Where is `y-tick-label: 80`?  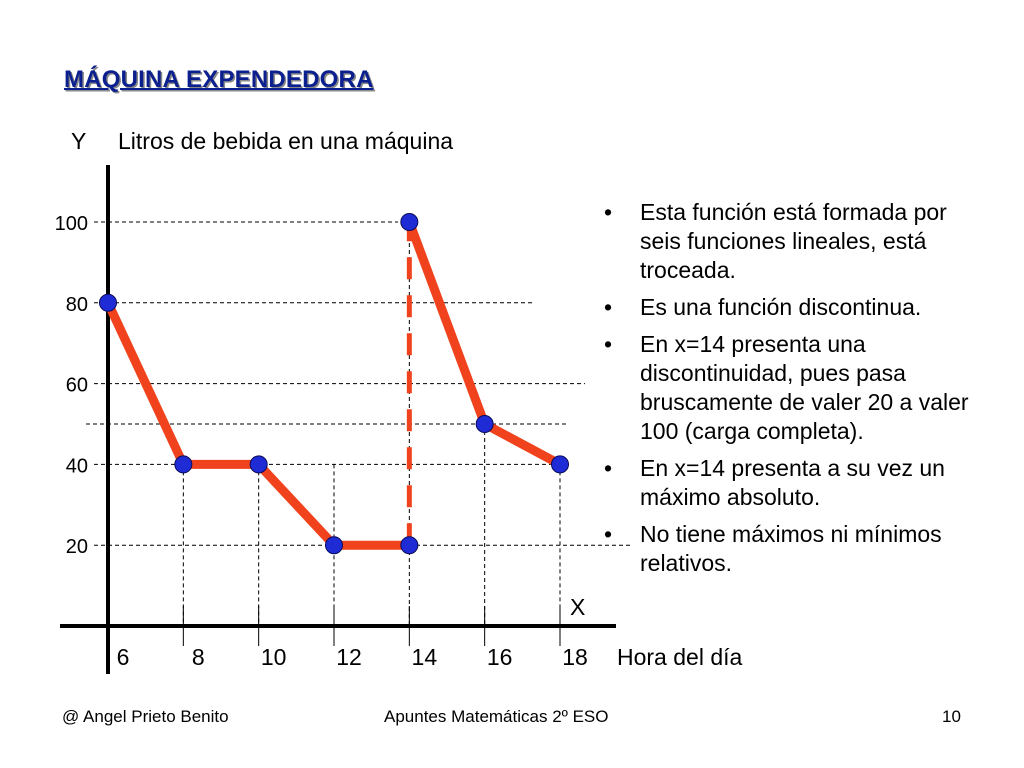
y-tick-label: 80 is located at coordinates (77, 305).